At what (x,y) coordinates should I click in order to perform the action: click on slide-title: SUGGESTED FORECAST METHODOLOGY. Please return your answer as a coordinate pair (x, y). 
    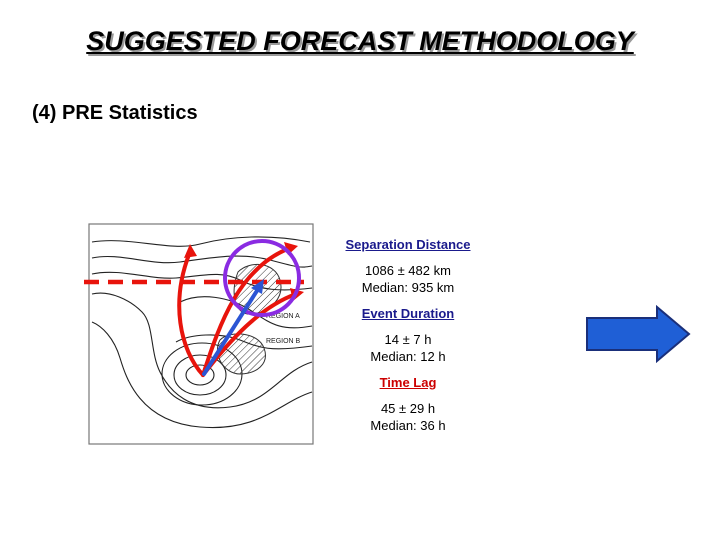
    Looking at the image, I should click on (360, 41).